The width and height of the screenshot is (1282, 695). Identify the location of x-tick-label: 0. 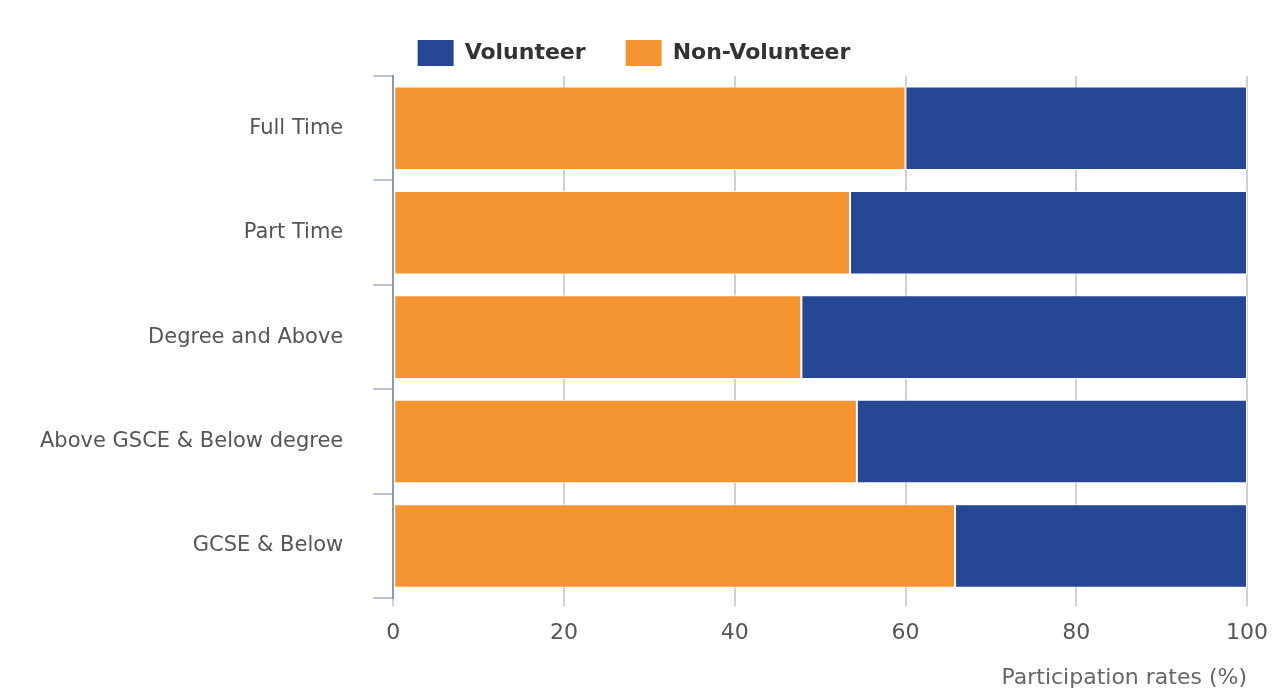
(393, 632).